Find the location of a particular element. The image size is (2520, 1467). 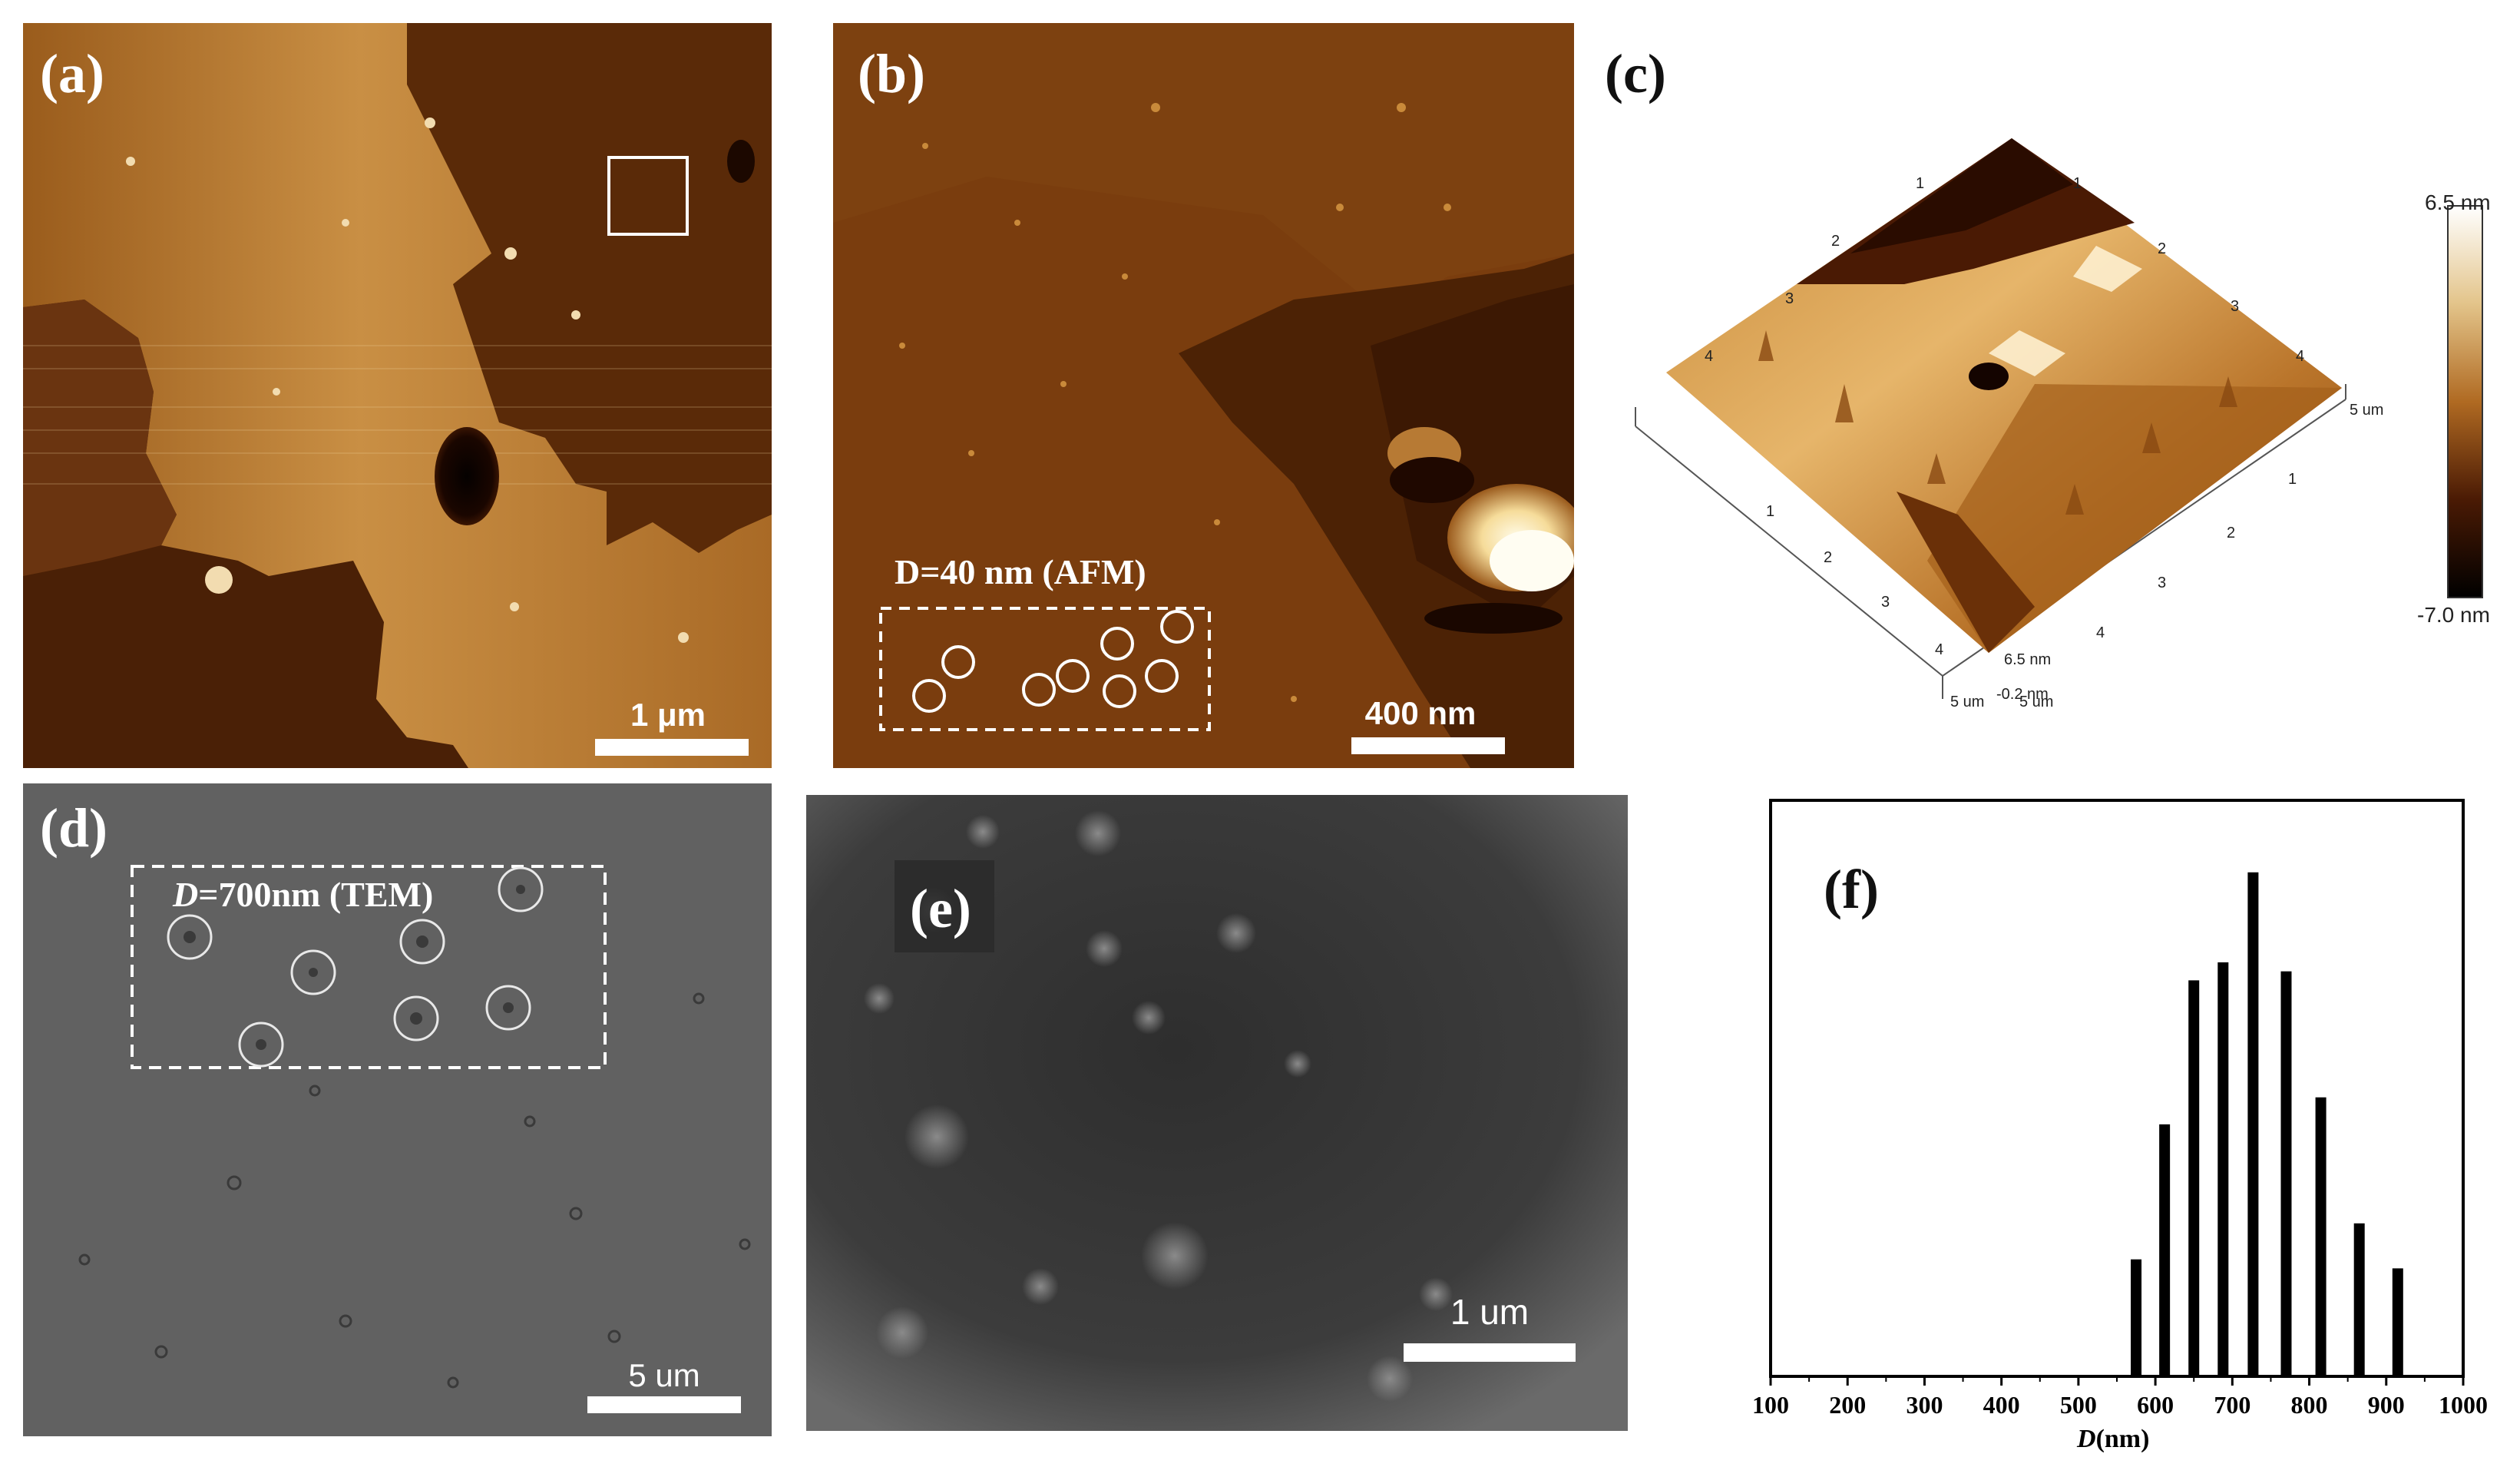

particle-circles-d is located at coordinates (355, 967).